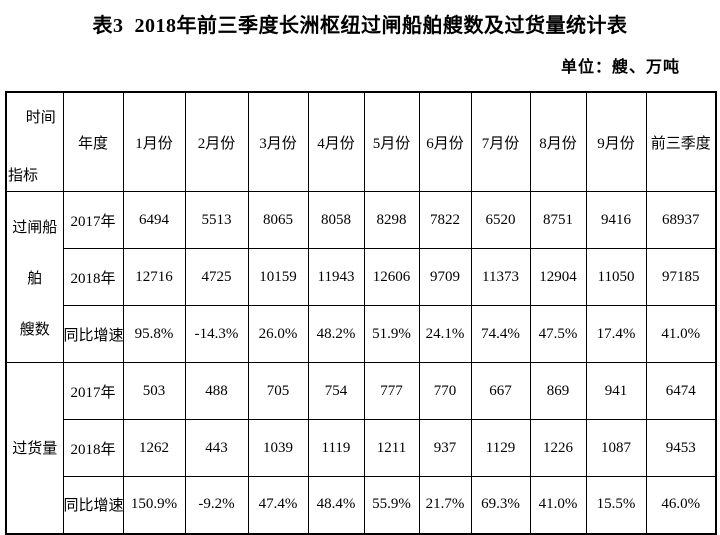 This screenshot has height=535, width=720. Describe the element at coordinates (500, 220) in the screenshot. I see `data-cell: 6520` at that location.